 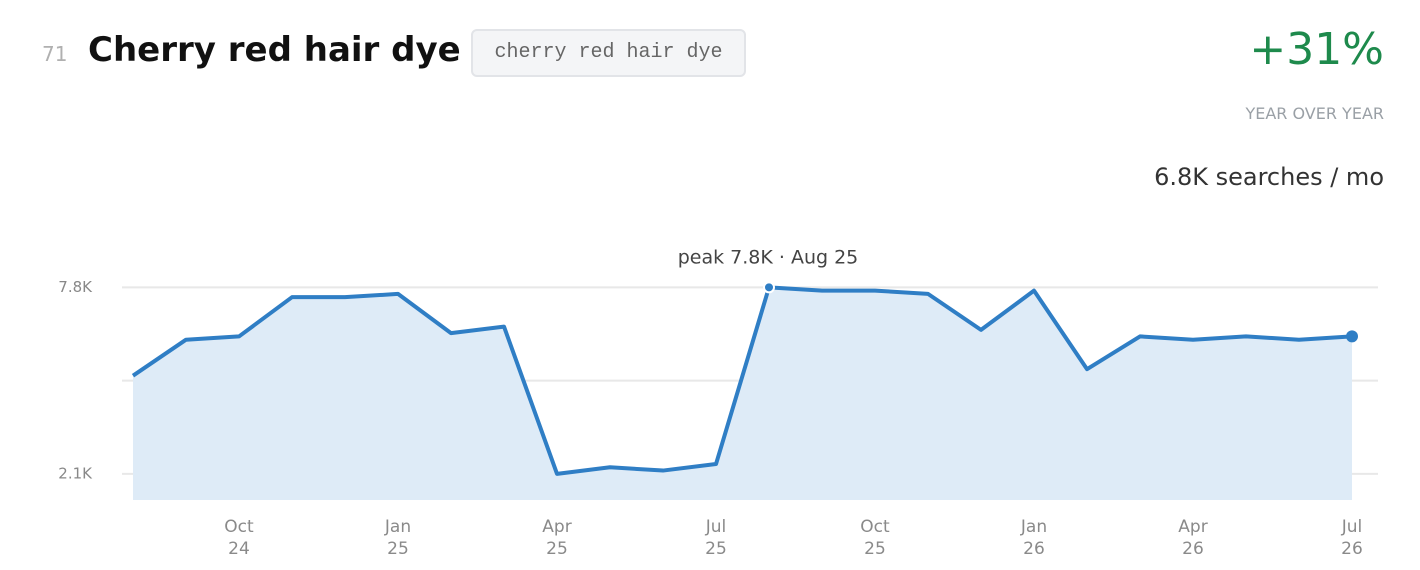 I want to click on annotation: peak 7.8K · Aug 25, so click(x=768, y=258).